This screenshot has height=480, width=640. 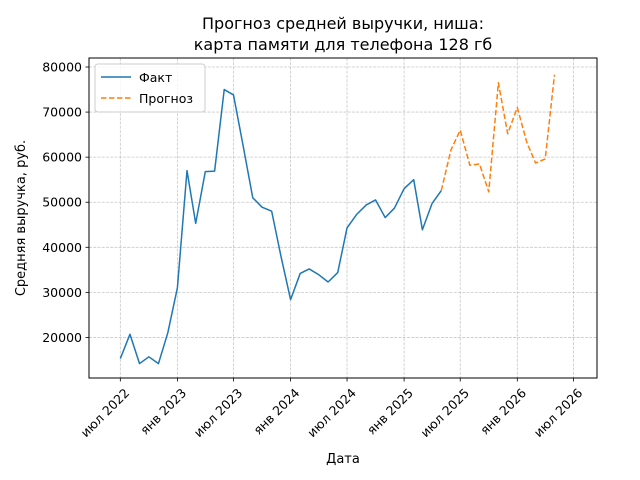 I want to click on y-tick-label: 50000, so click(x=62, y=202).